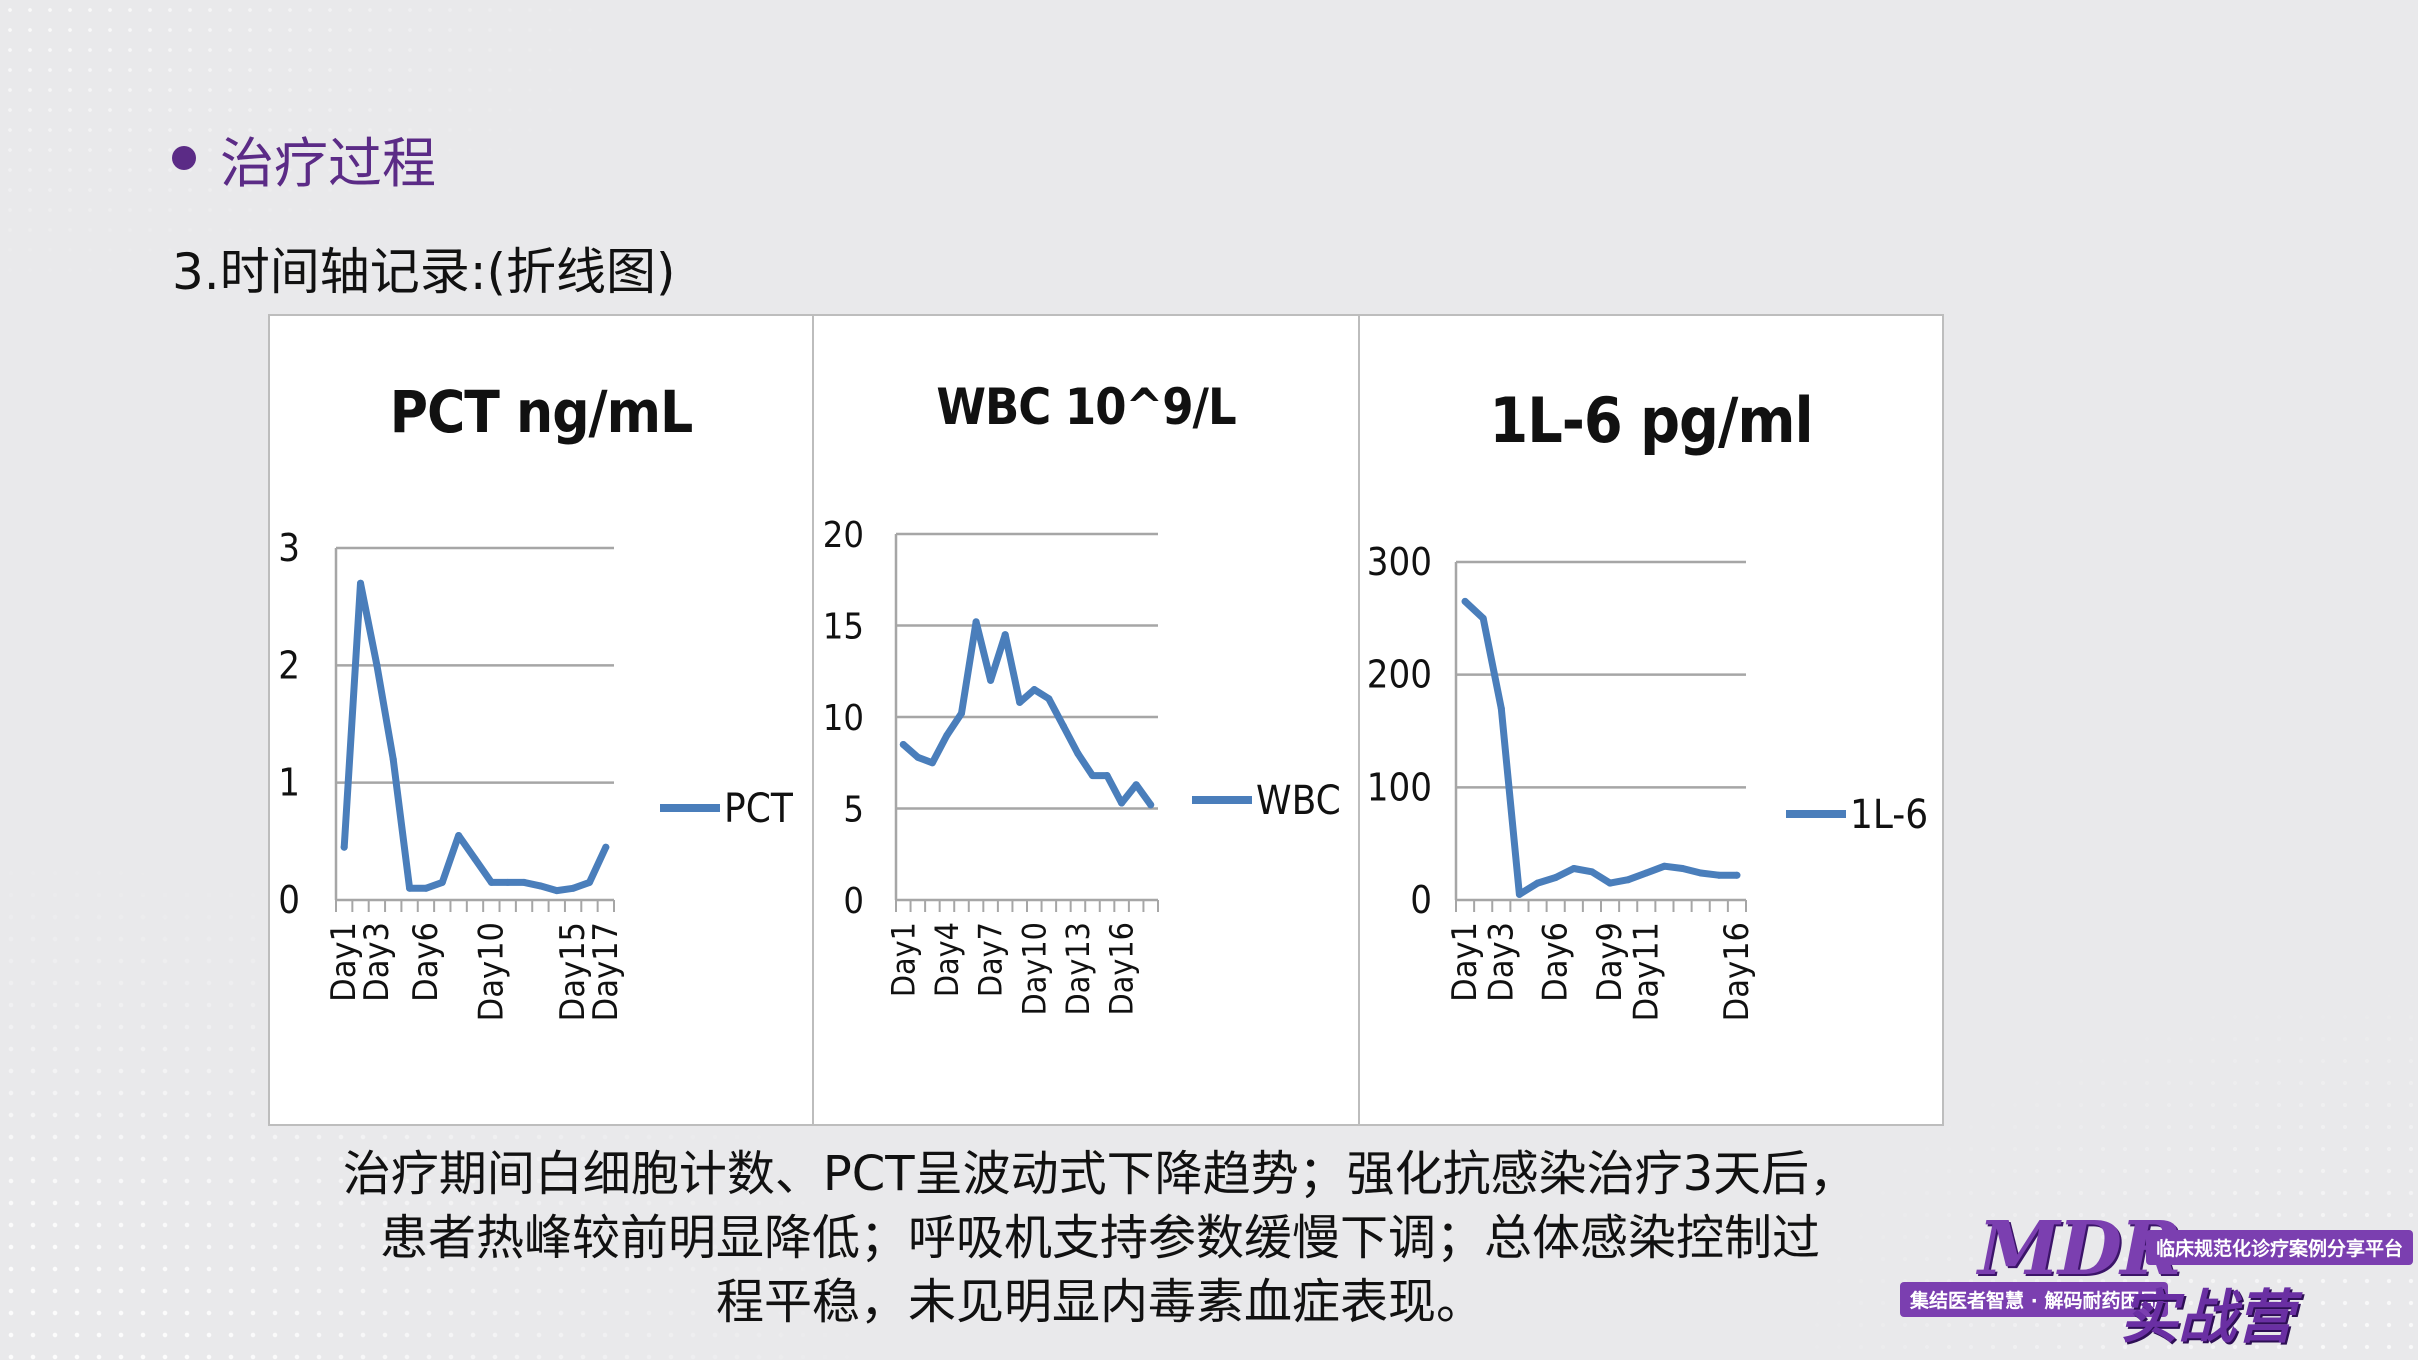 This screenshot has width=2418, height=1360. Describe the element at coordinates (1082, 765) in the screenshot. I see `chart-svg-wbc: 0 5 10 15 20 Day1 Day4 Day7 Day10 Day13 Day16 WBC` at that location.